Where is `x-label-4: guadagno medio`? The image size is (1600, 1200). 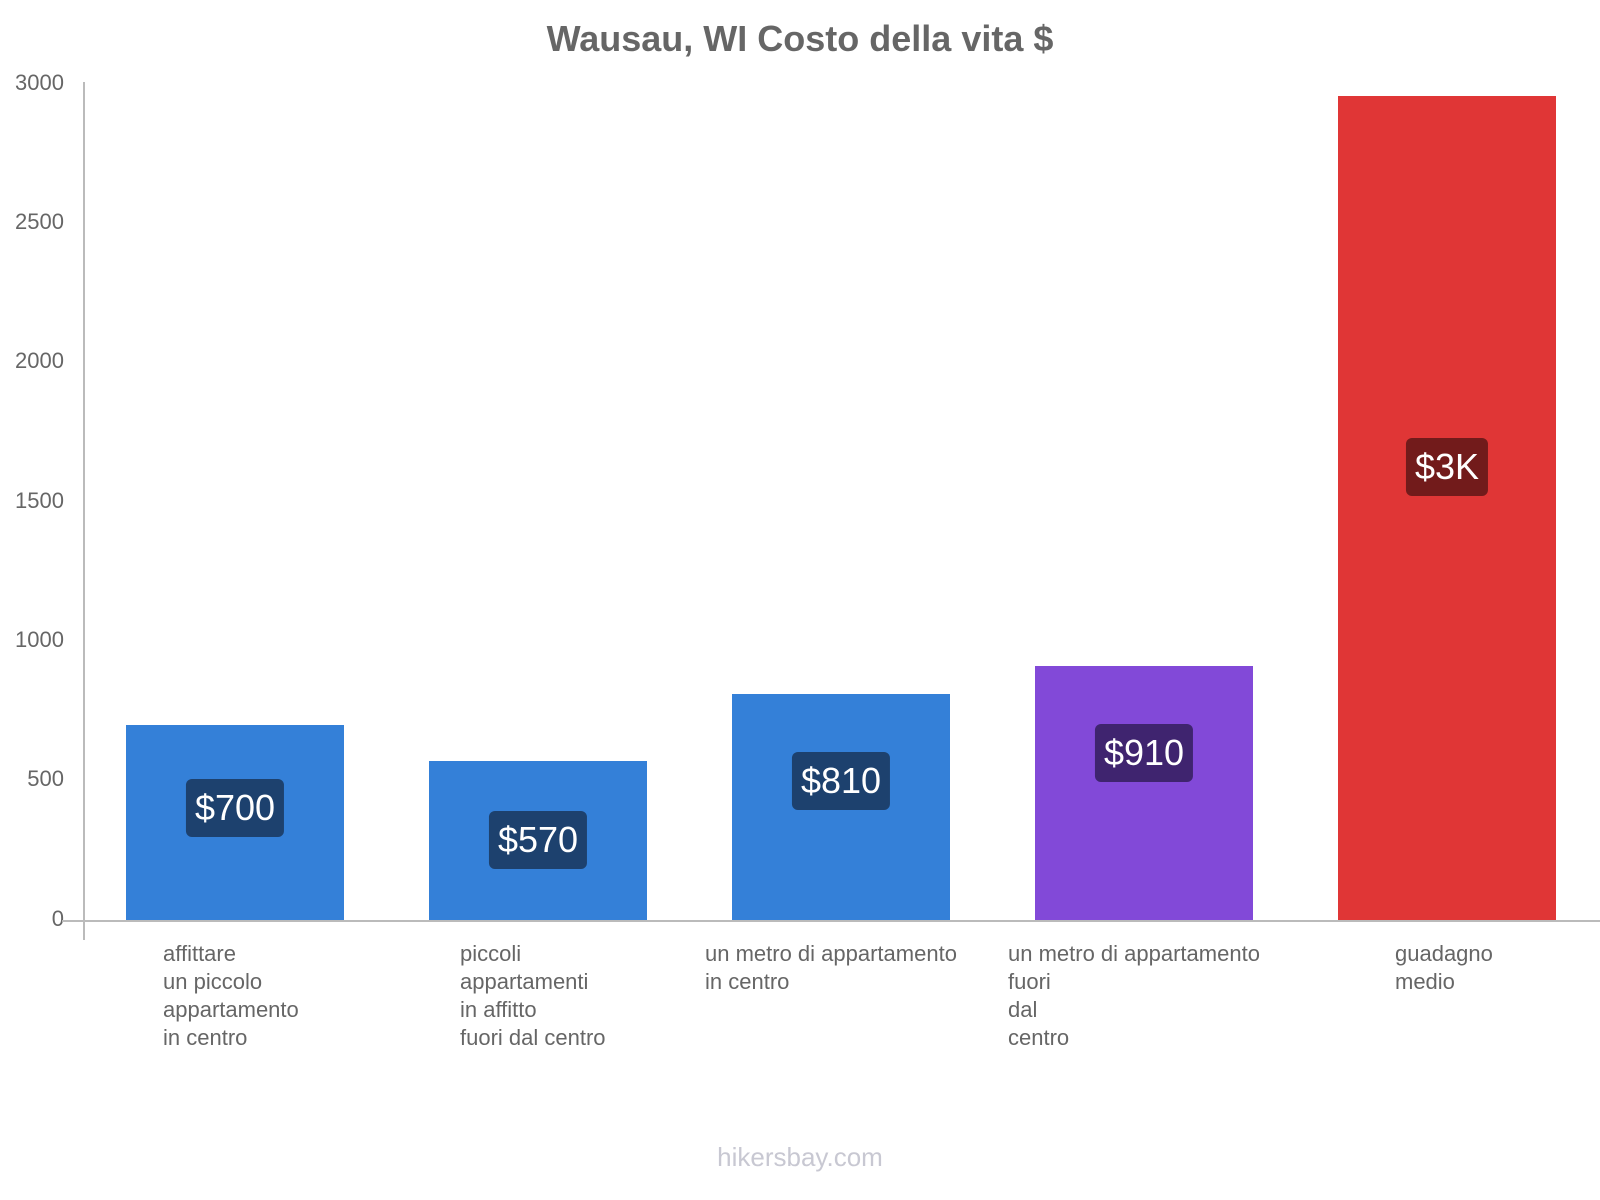
x-label-4: guadagno medio is located at coordinates (1444, 967).